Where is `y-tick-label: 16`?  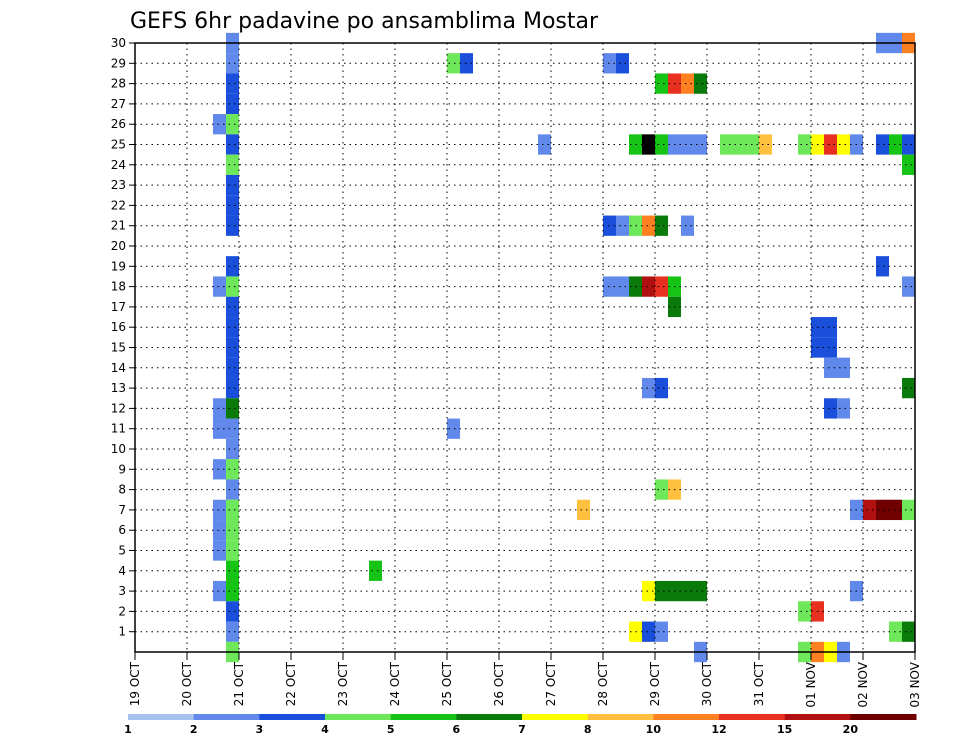 y-tick-label: 16 is located at coordinates (118, 327).